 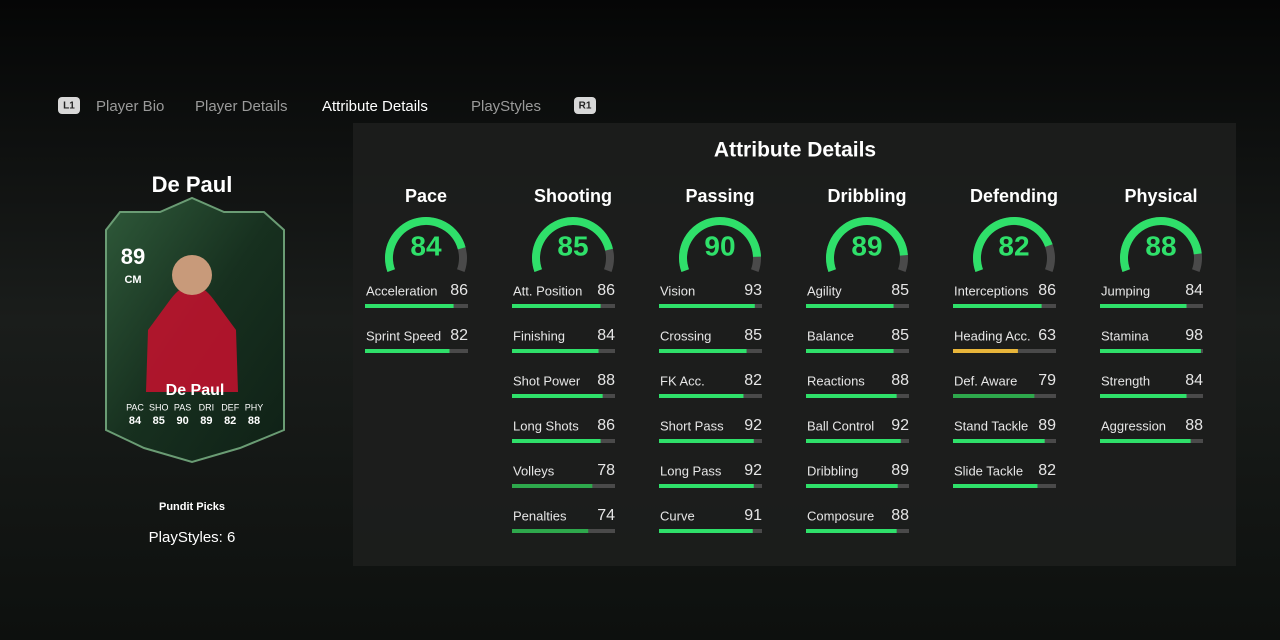 What do you see at coordinates (192, 338) in the screenshot?
I see `player-image` at bounding box center [192, 338].